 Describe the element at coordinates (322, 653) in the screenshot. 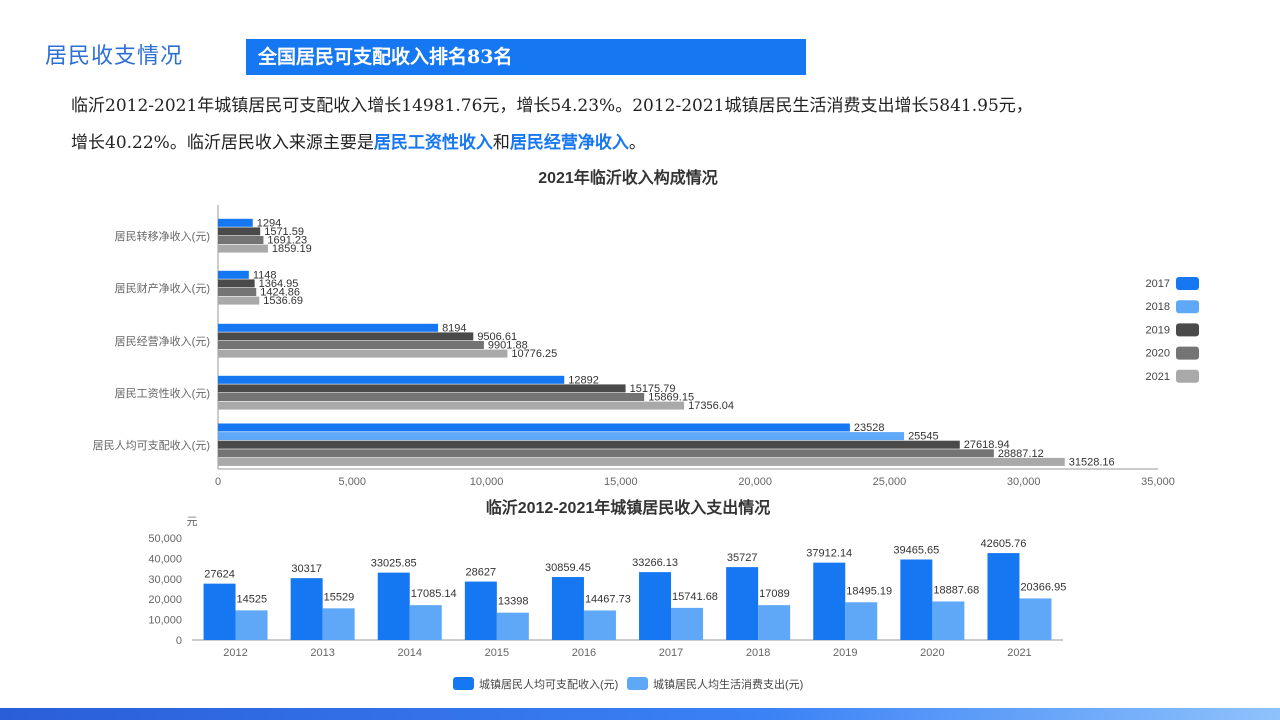

I see `chart2-x-tick-label: 2013` at that location.